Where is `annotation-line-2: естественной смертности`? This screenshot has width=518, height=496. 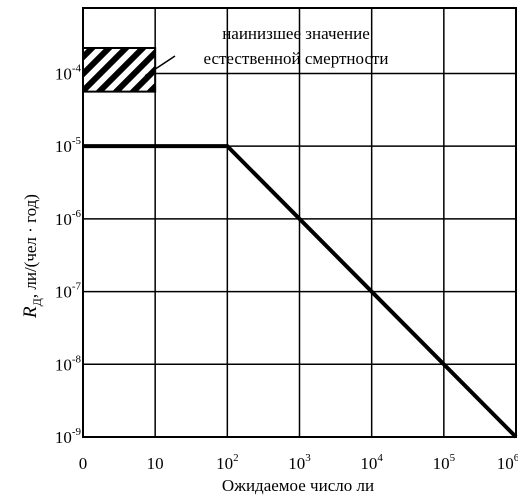 annotation-line-2: естественной смертности is located at coordinates (295, 58).